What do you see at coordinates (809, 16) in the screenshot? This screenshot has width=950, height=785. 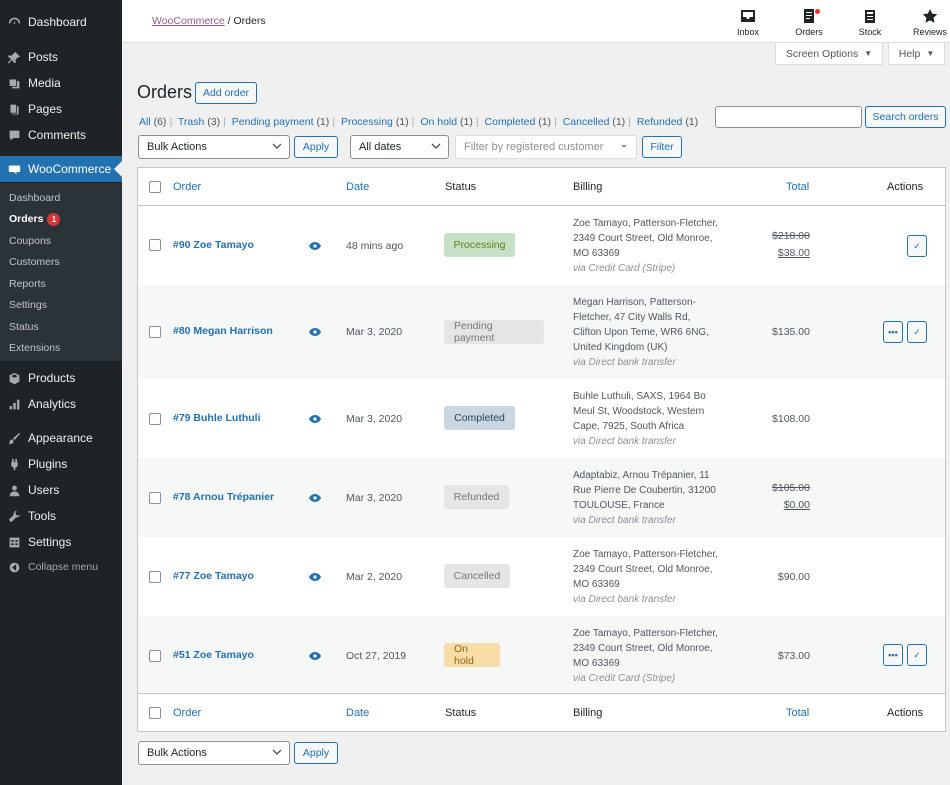 I see `orders-icon` at bounding box center [809, 16].